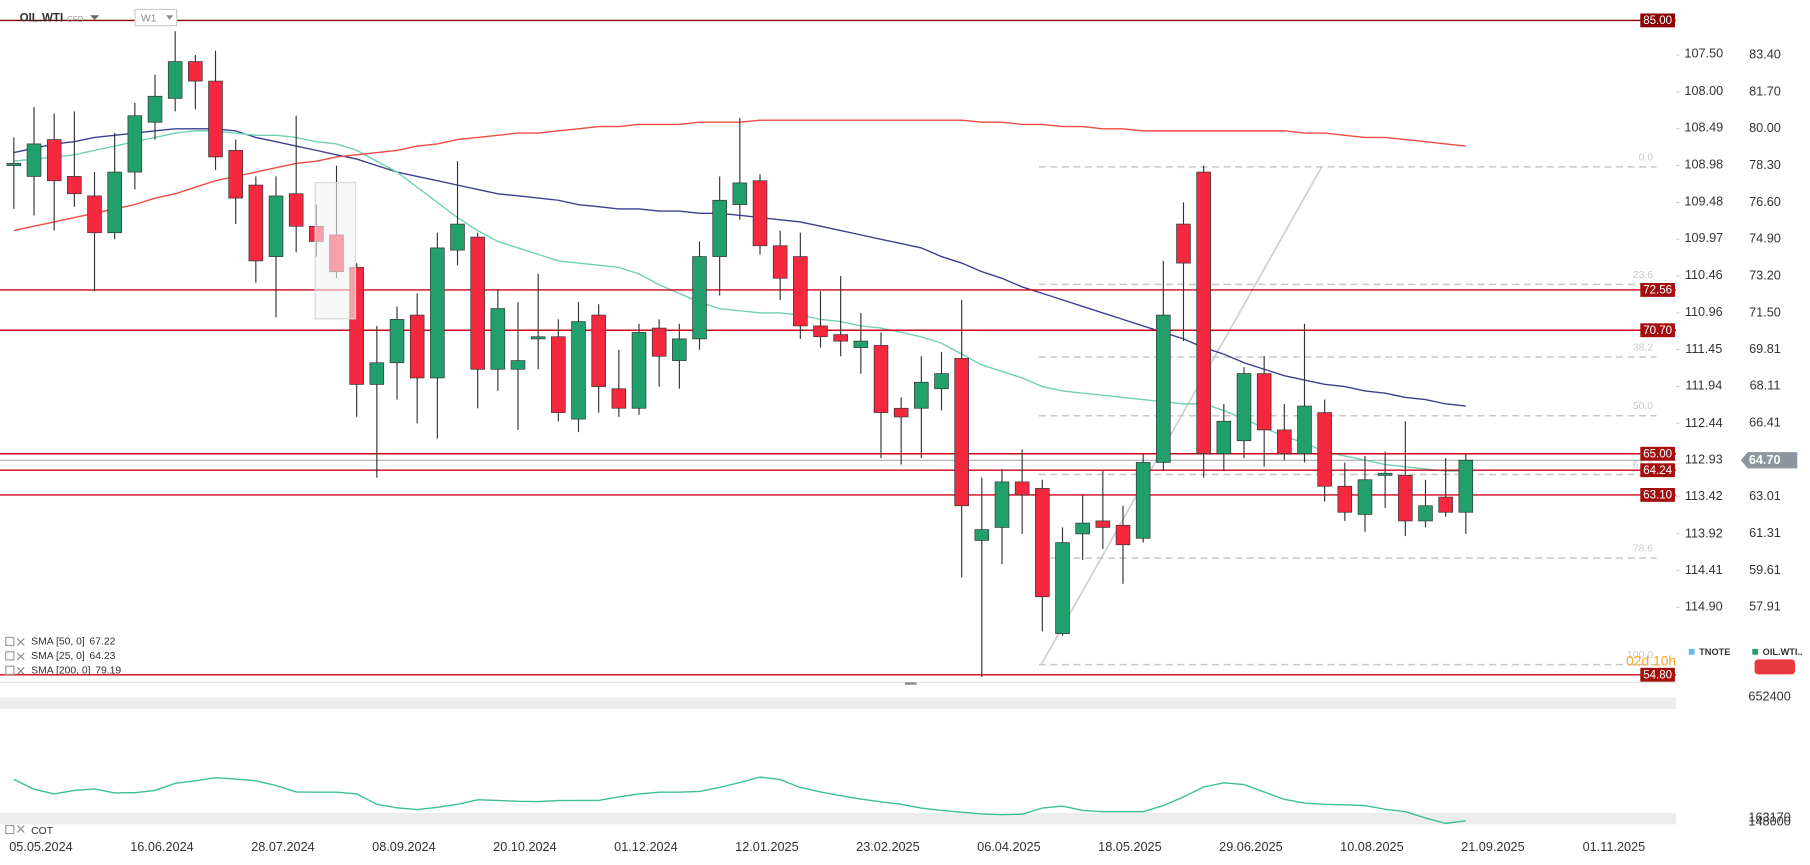 This screenshot has width=1810, height=865. I want to click on y2-tick-label: 113.42, so click(1704, 496).